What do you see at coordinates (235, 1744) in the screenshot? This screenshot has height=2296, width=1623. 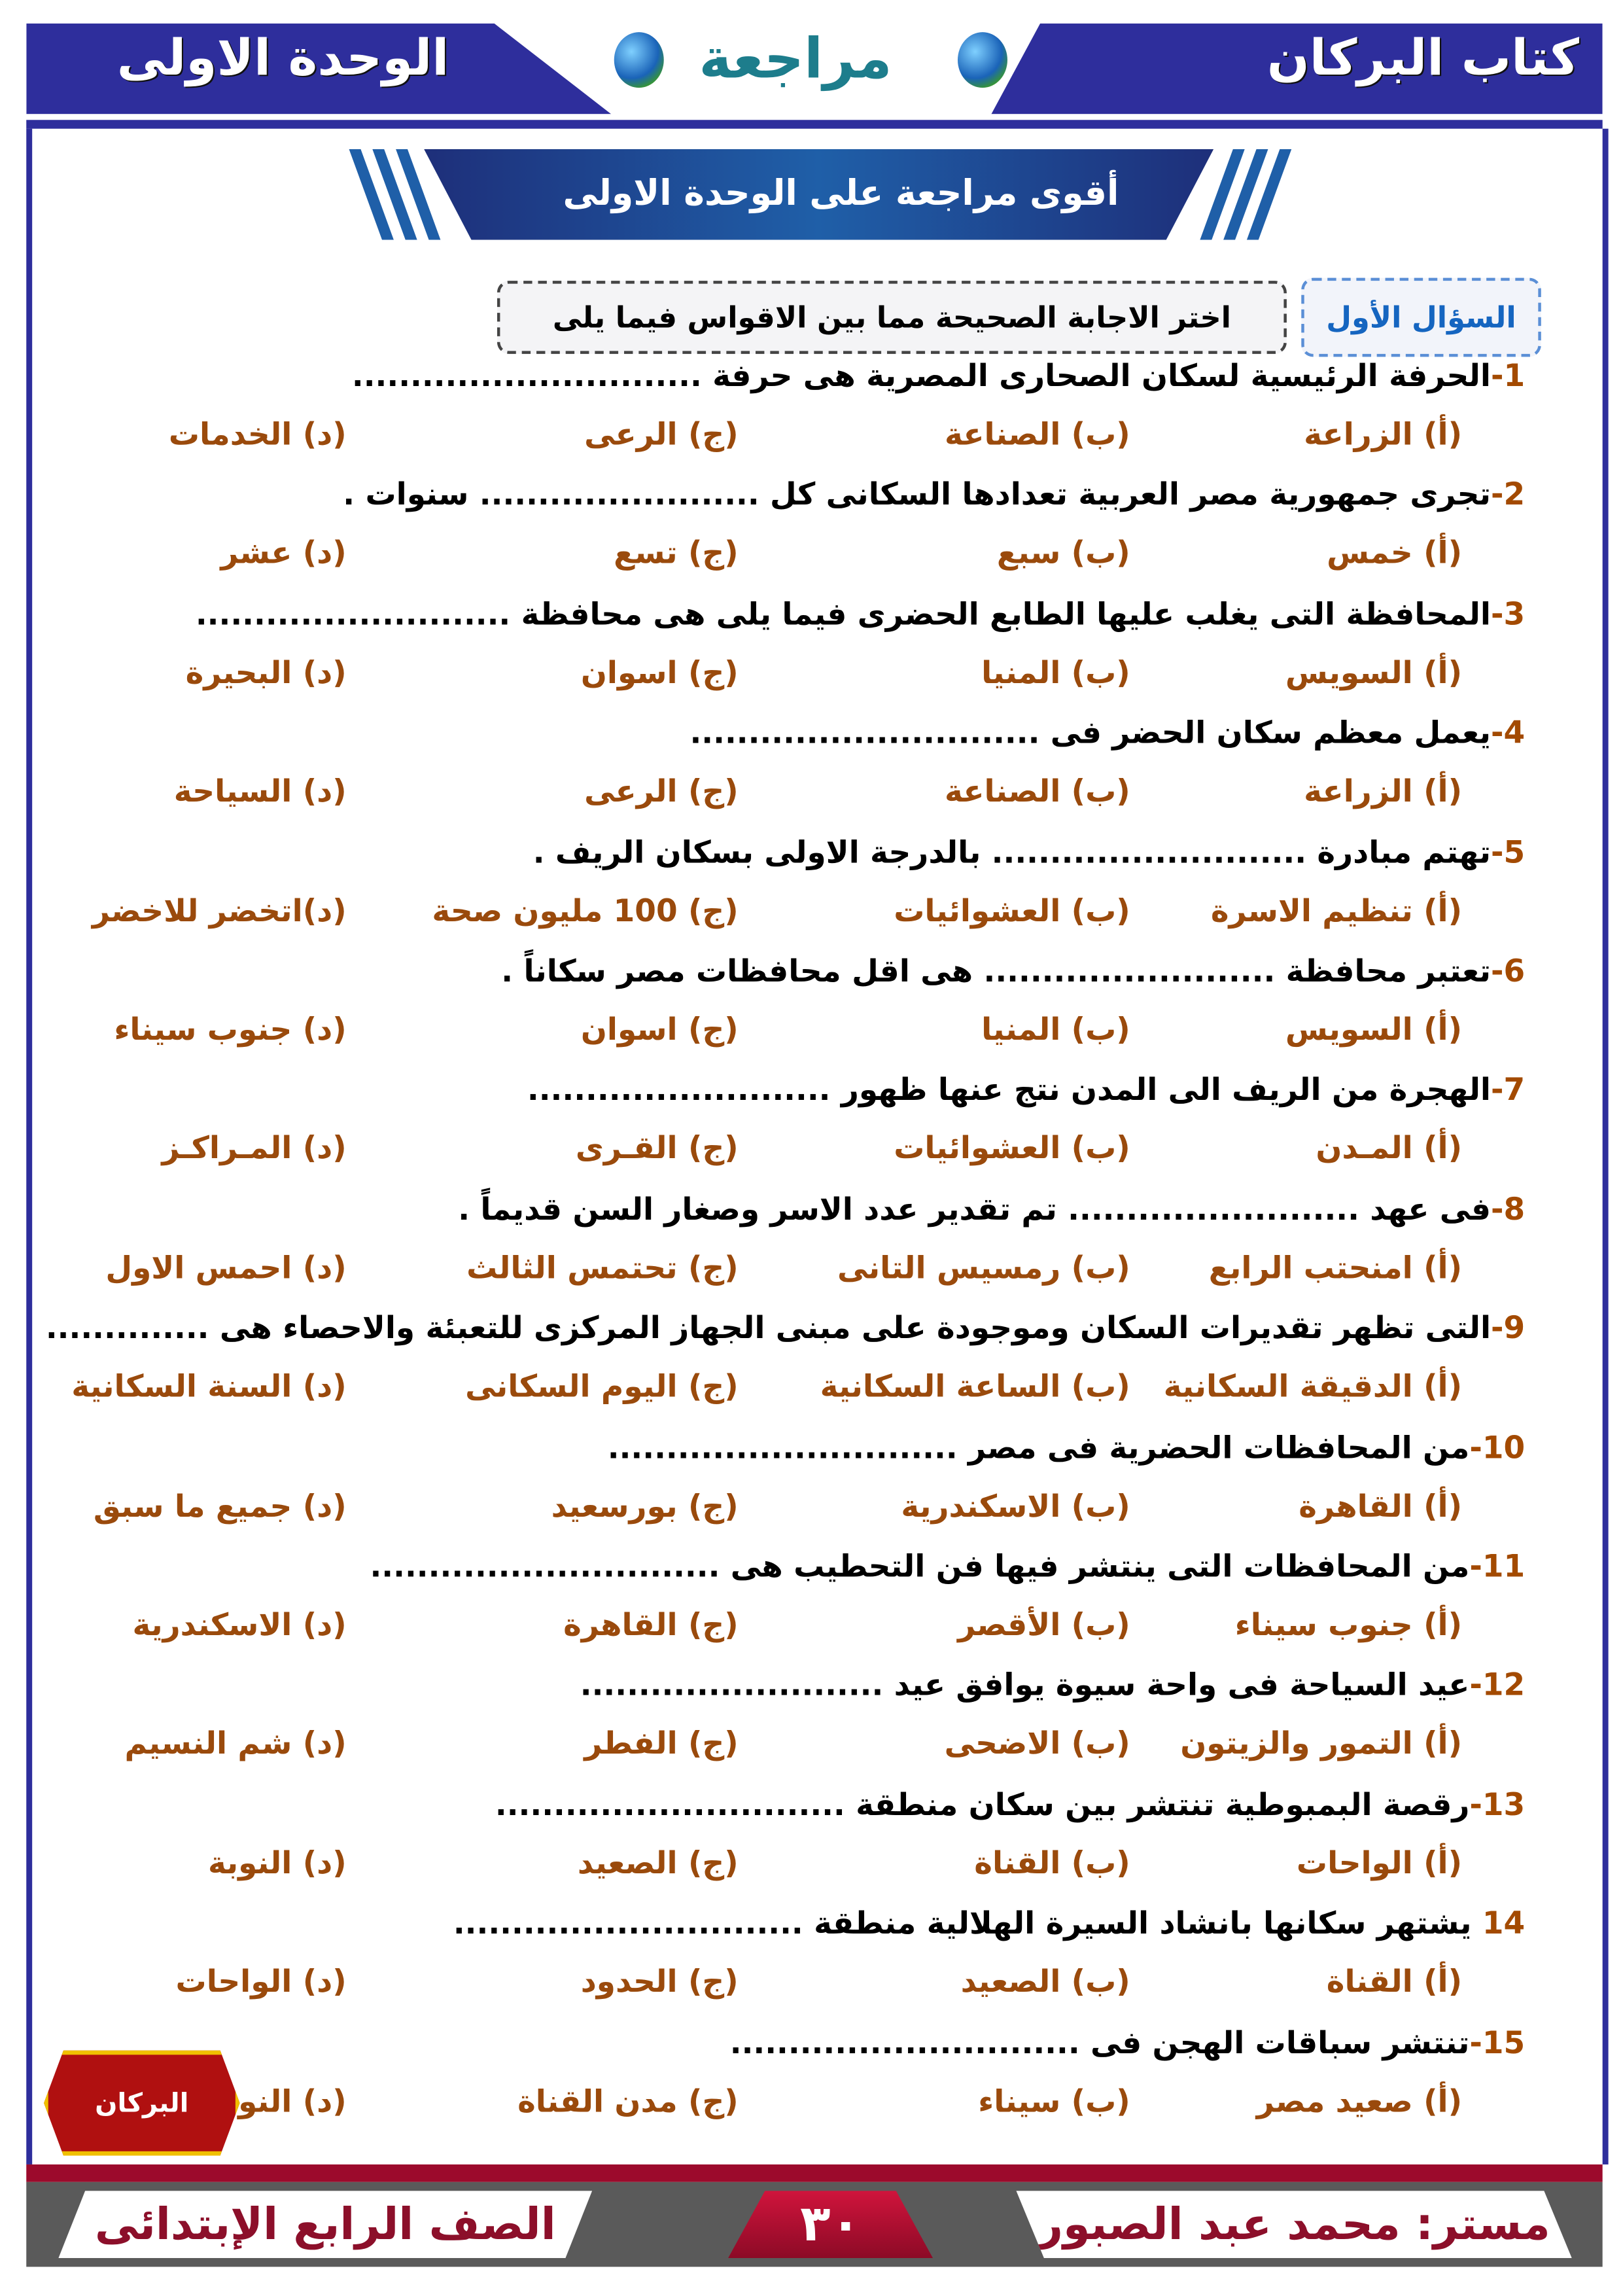 I see `answer-option: (د) شم النسيم` at bounding box center [235, 1744].